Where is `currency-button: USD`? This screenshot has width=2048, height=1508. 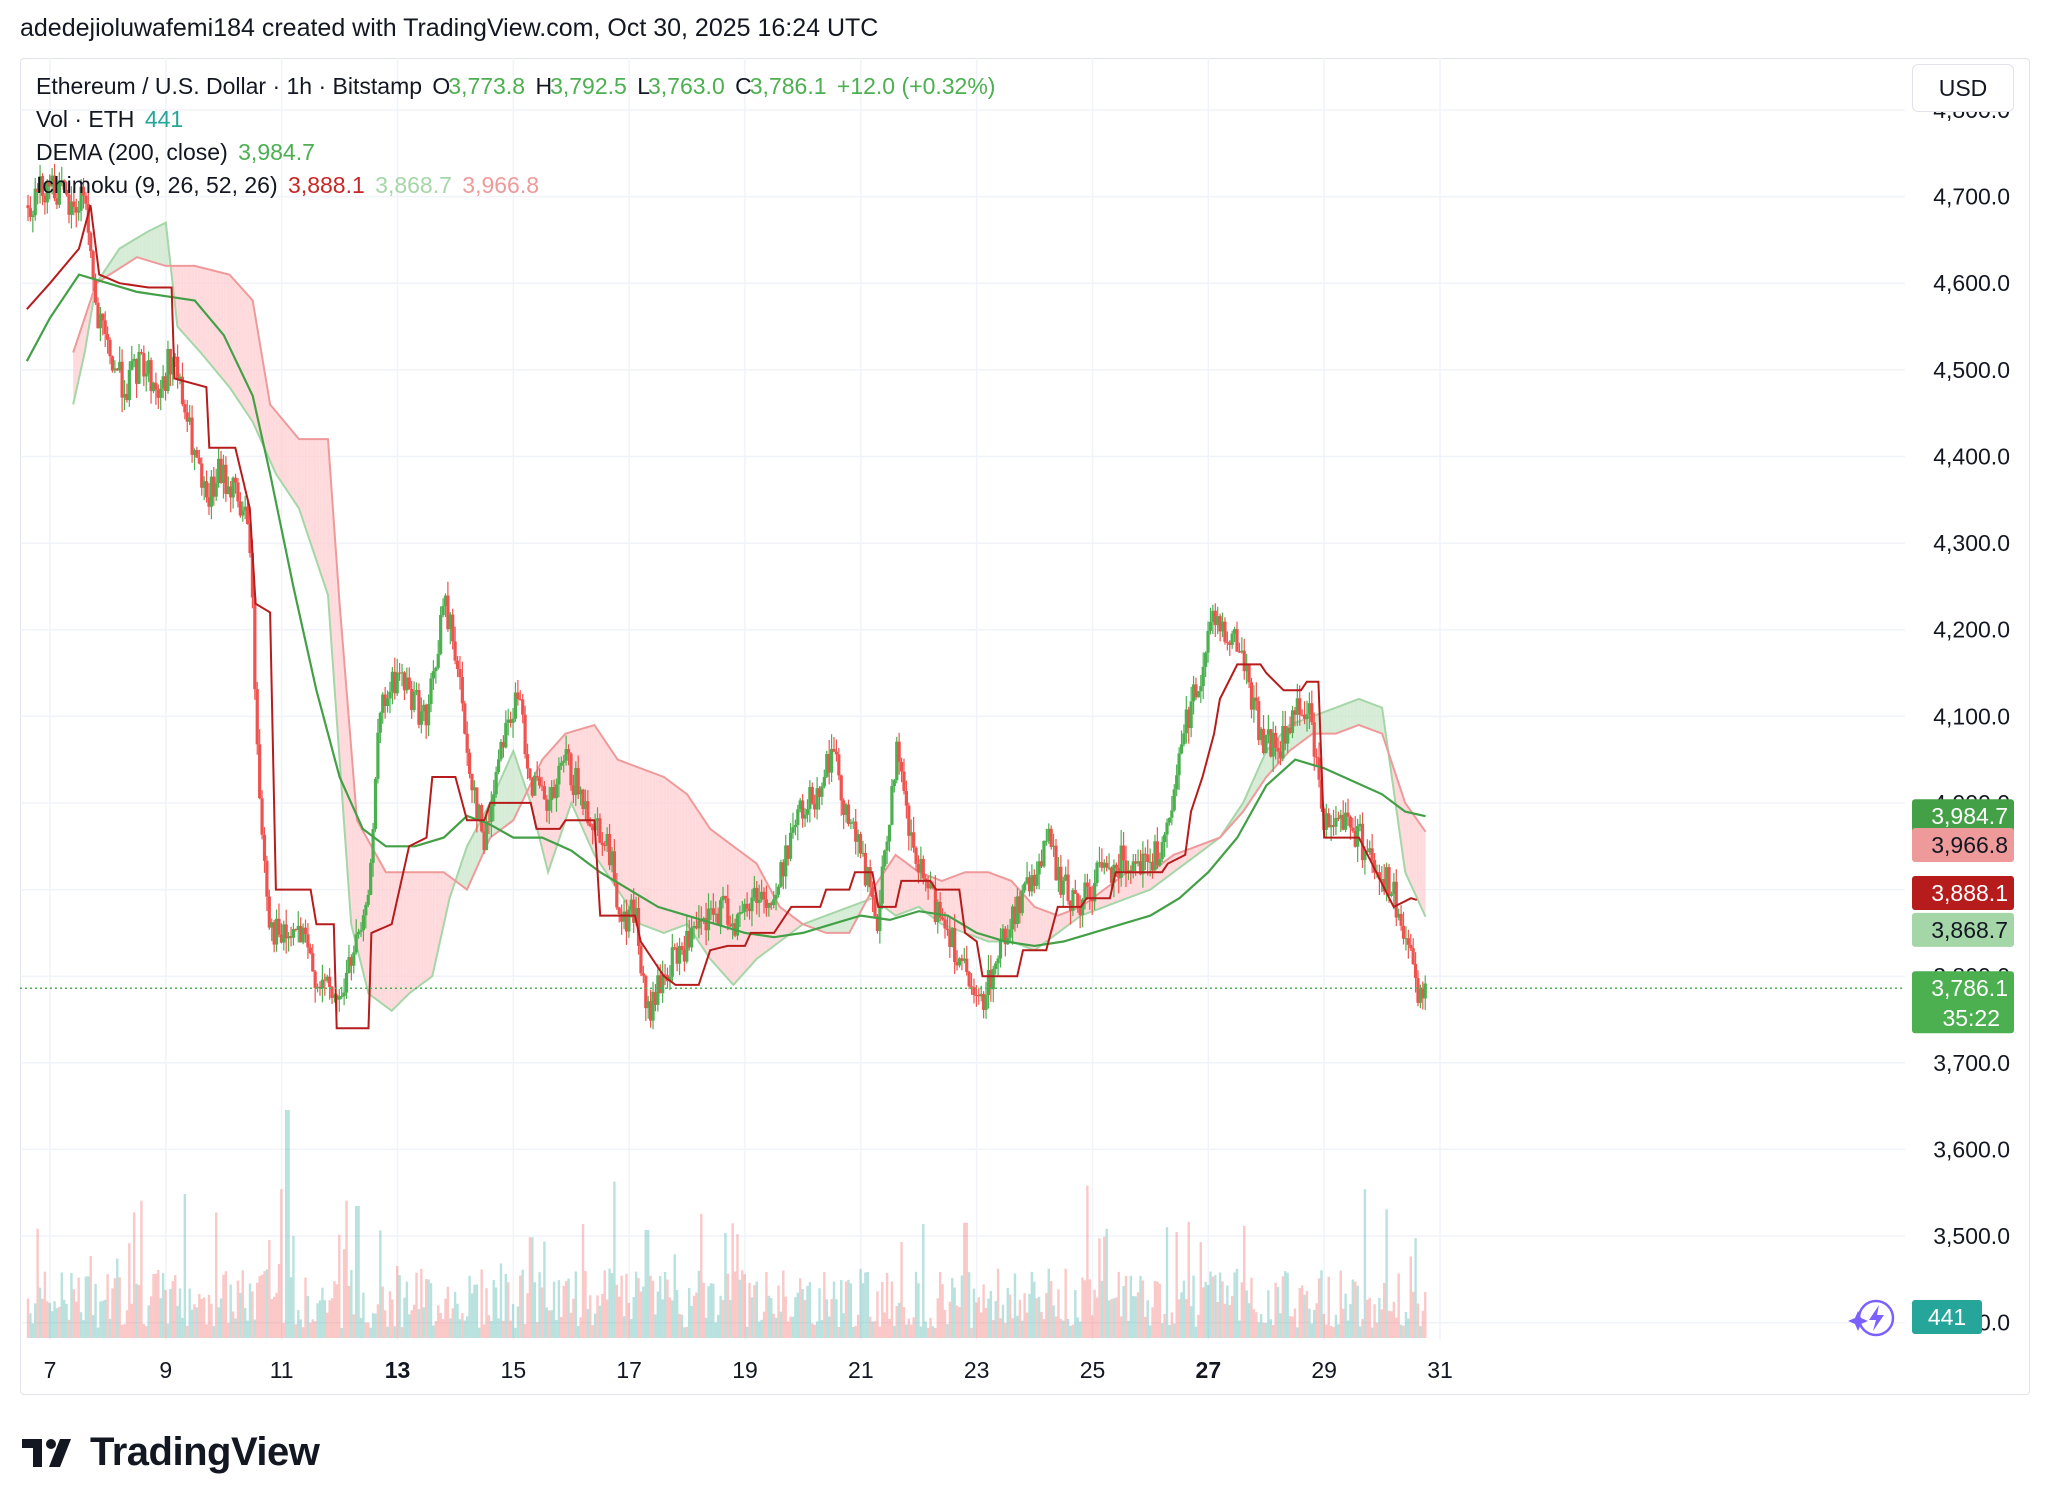
currency-button: USD is located at coordinates (1963, 88).